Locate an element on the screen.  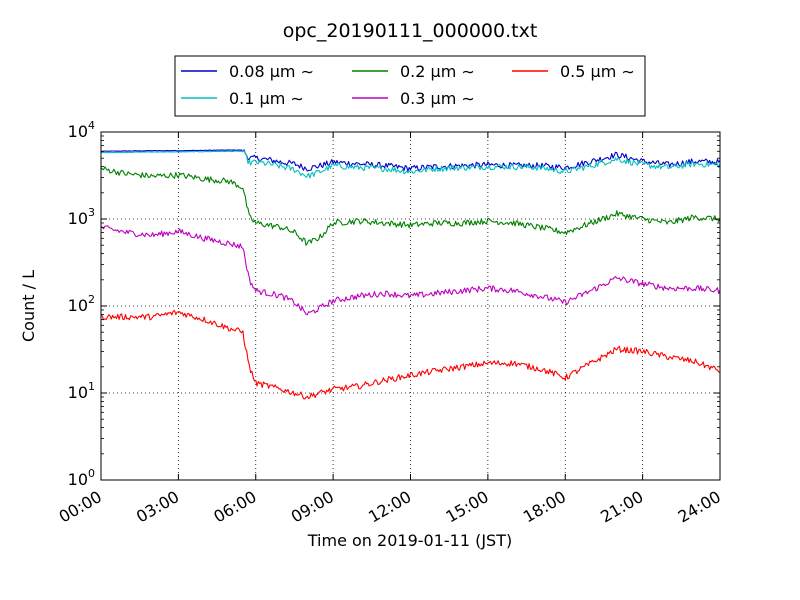
legend-label: 0.08 μm ∼ is located at coordinates (271, 71).